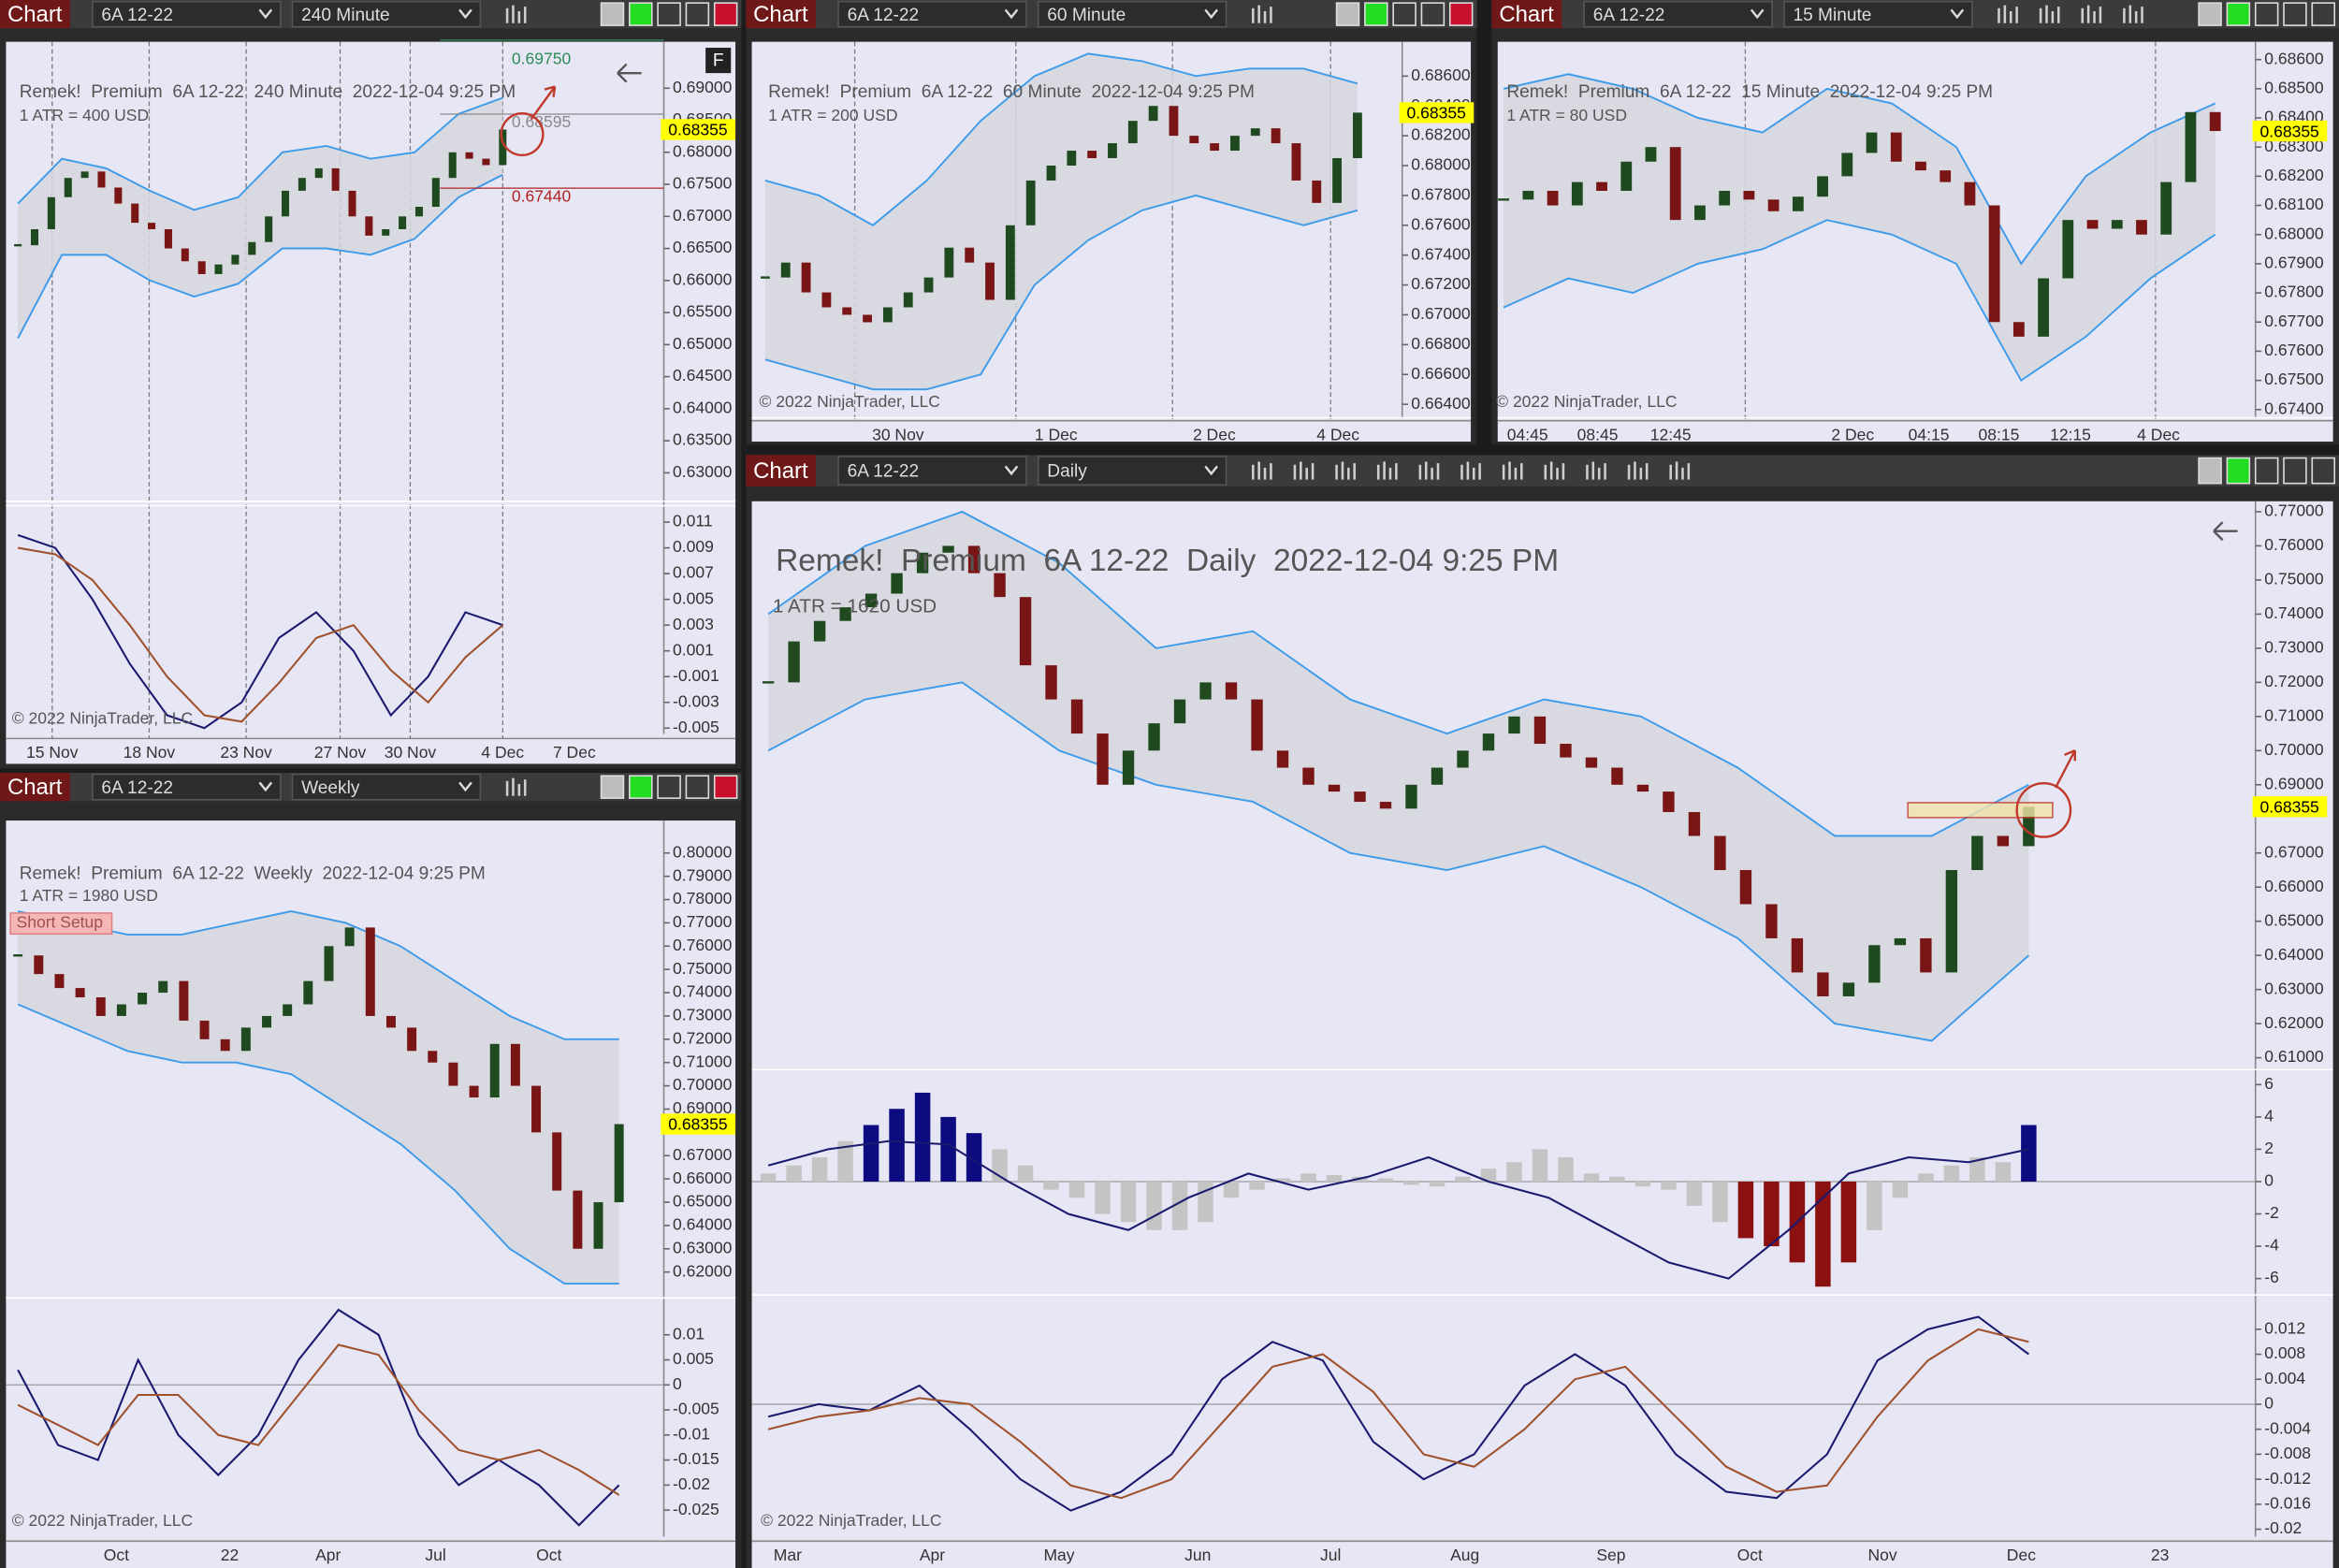 The image size is (2339, 1568). What do you see at coordinates (2294, 681) in the screenshot?
I see `y-tick-label: 0.72000` at bounding box center [2294, 681].